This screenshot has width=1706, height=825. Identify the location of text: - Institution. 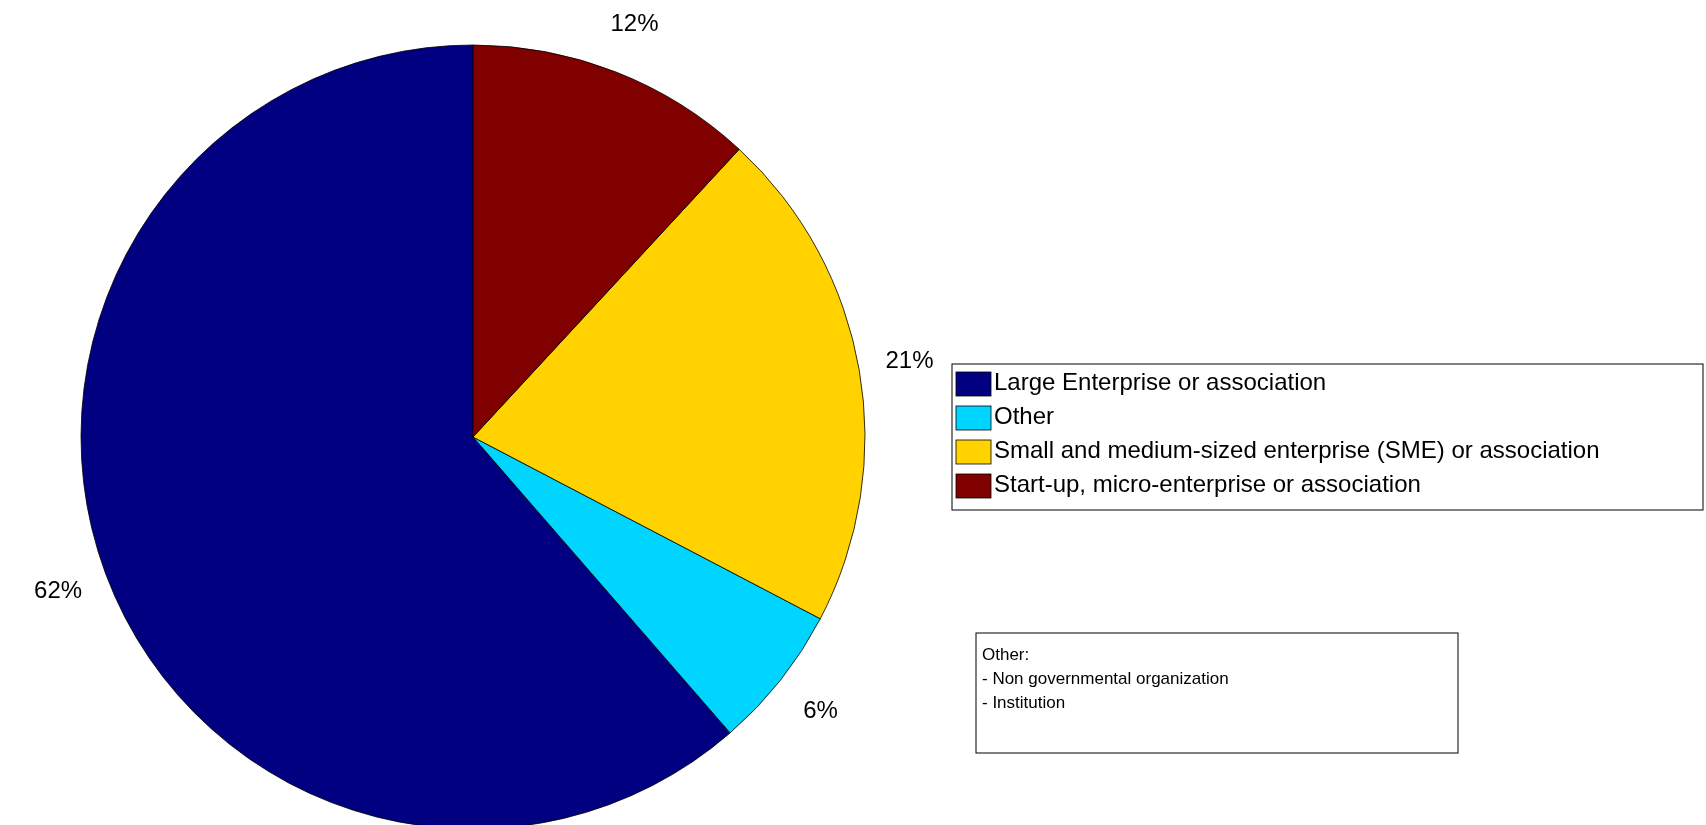
(1024, 702).